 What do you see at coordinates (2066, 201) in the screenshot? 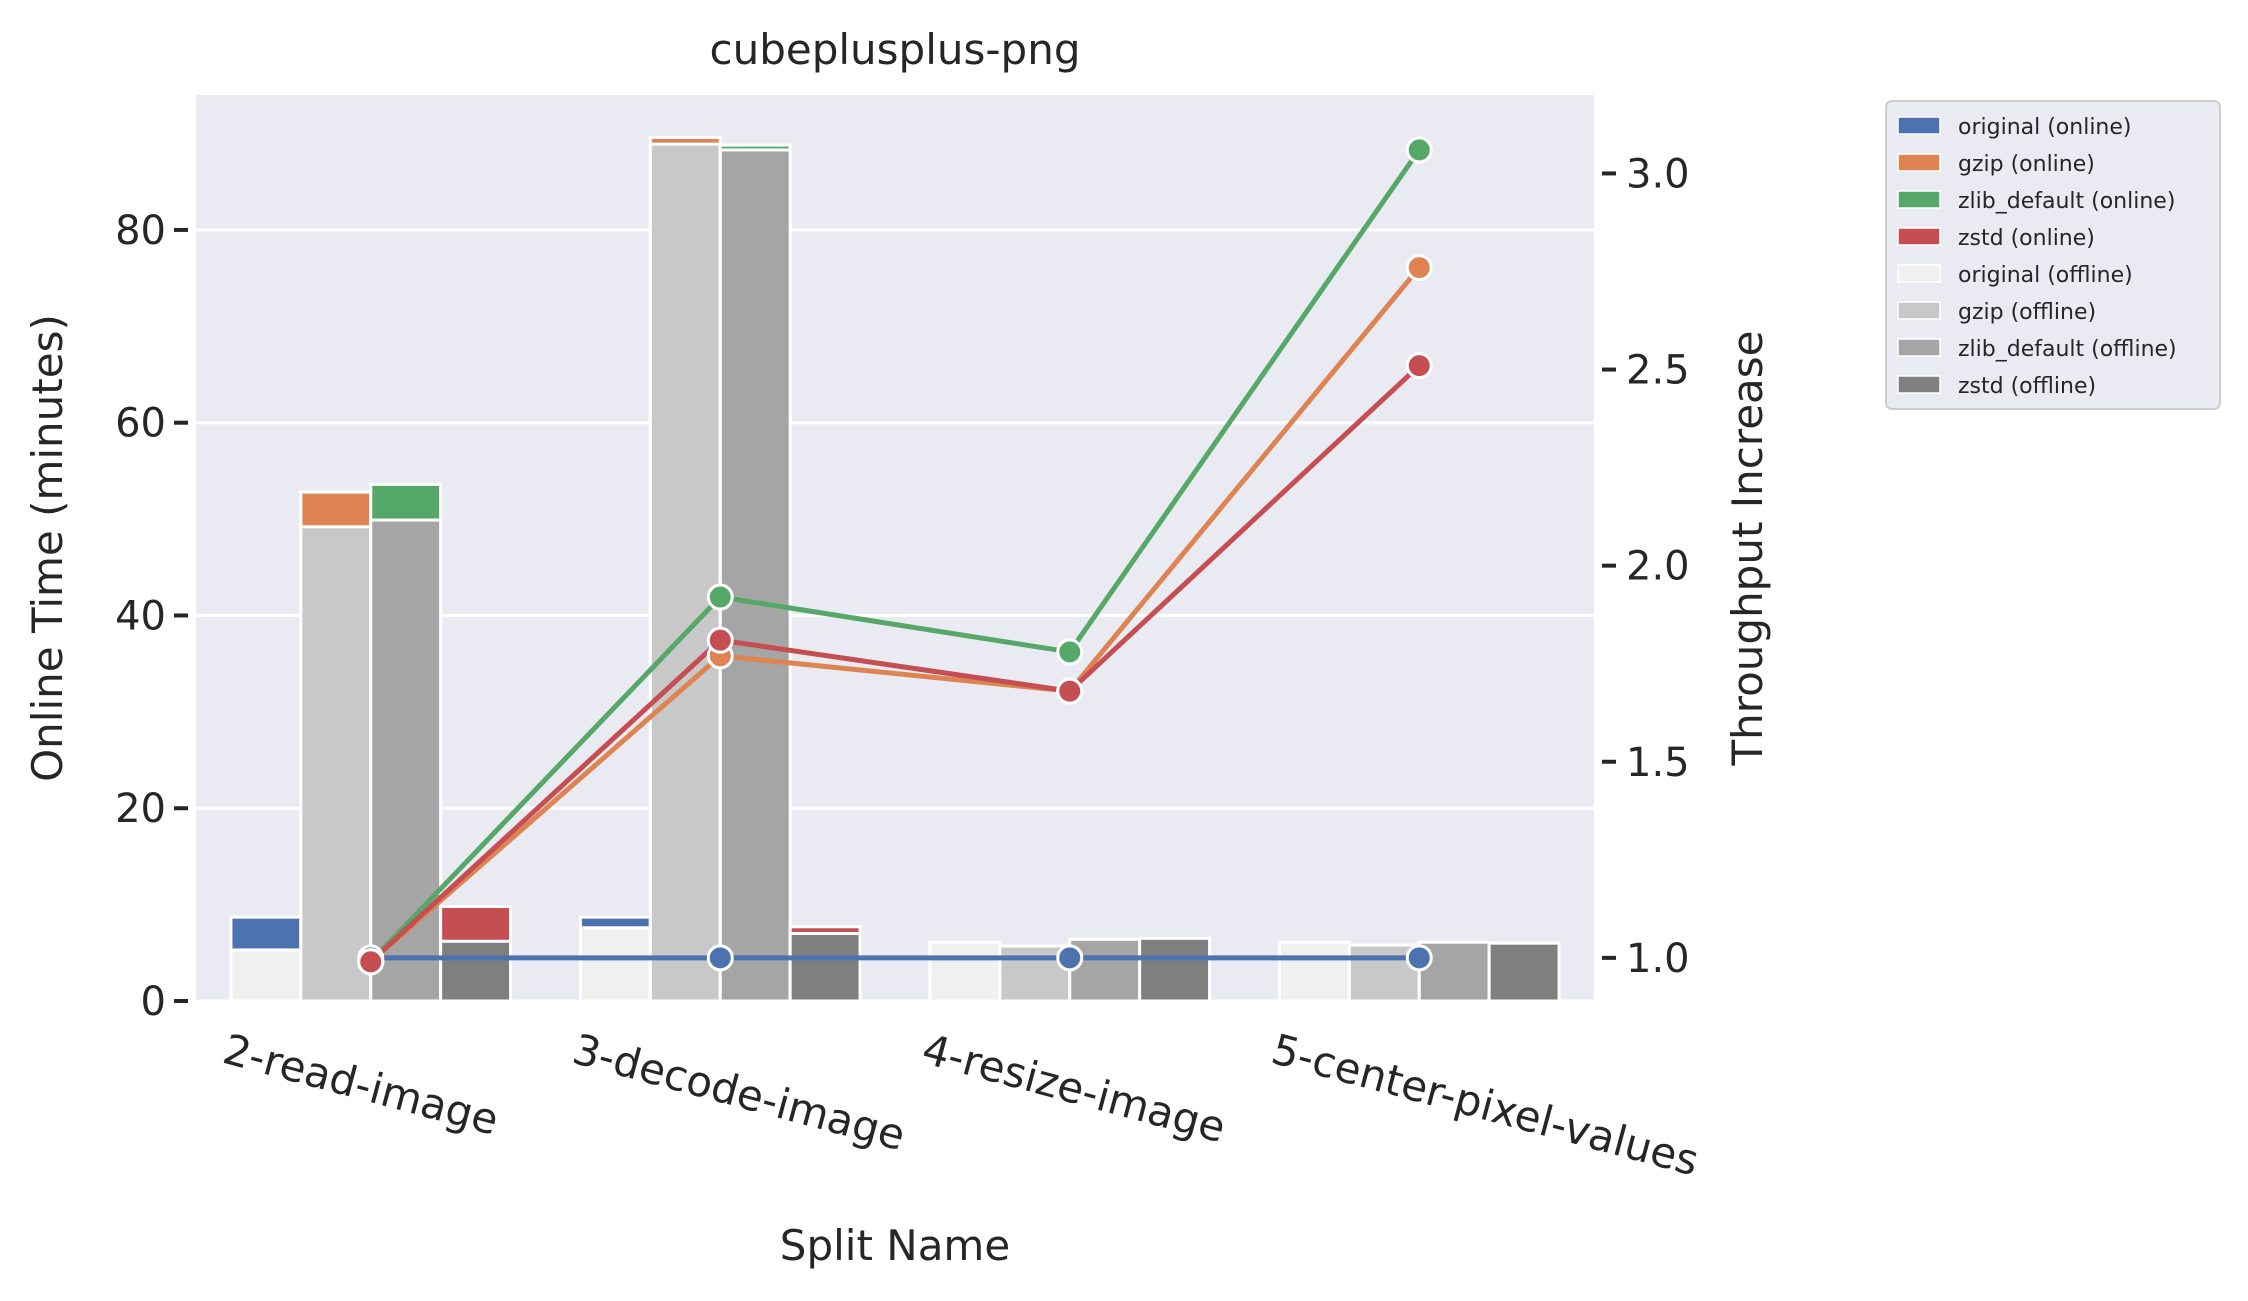
I see `legend-label: zlib_default (online)` at bounding box center [2066, 201].